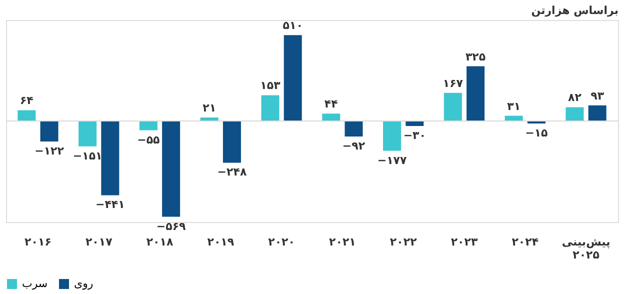 Image resolution: width=624 pixels, height=294 pixels. I want to click on x-tick-label: ۲۰۱۹, so click(220, 242).